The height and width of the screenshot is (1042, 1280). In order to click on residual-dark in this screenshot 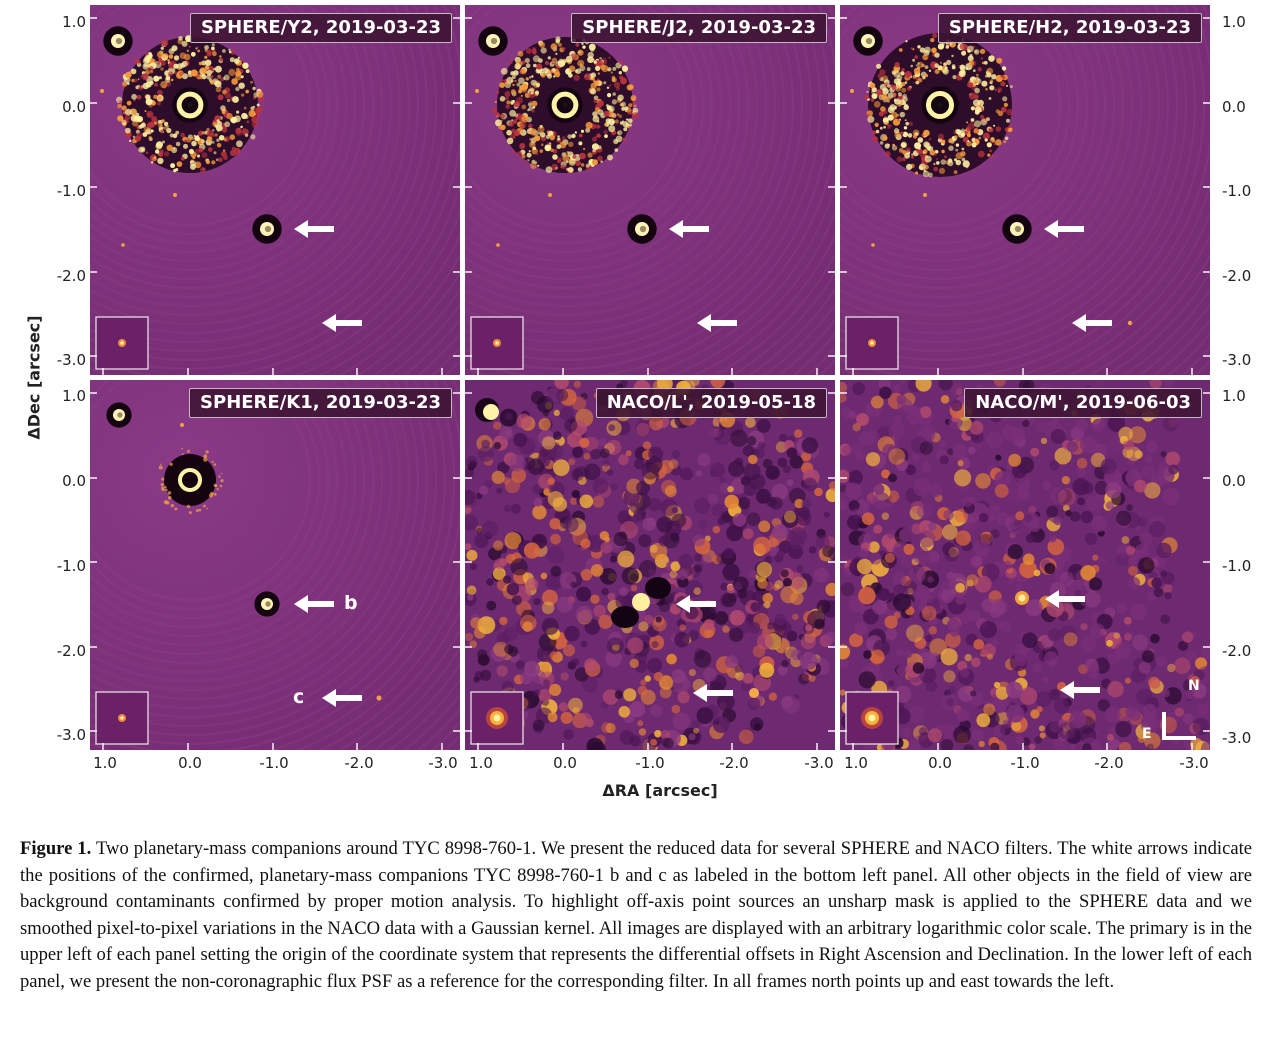, I will do `click(625, 617)`.